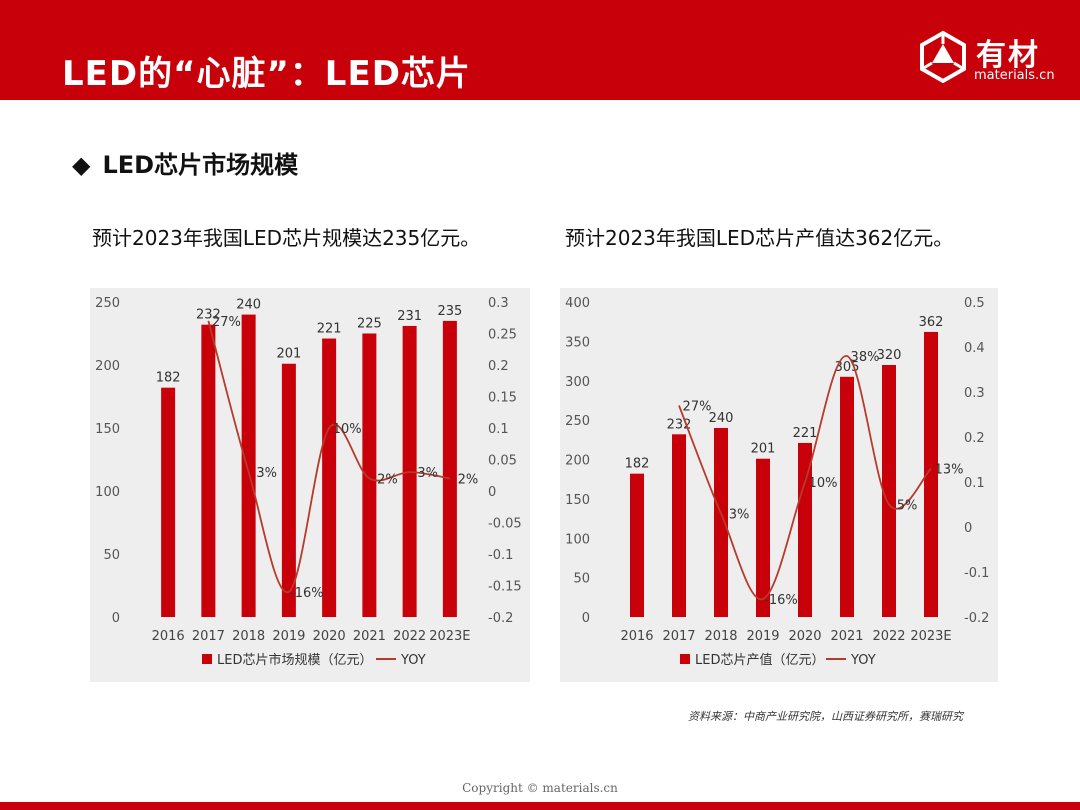 Image resolution: width=1080 pixels, height=810 pixels. Describe the element at coordinates (502, 398) in the screenshot. I see `y2-axis-tick-label: 0.15` at that location.